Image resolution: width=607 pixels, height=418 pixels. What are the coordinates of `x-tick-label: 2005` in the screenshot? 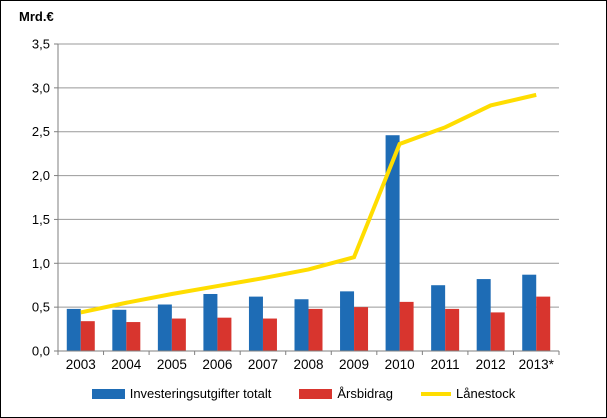 It's located at (172, 364).